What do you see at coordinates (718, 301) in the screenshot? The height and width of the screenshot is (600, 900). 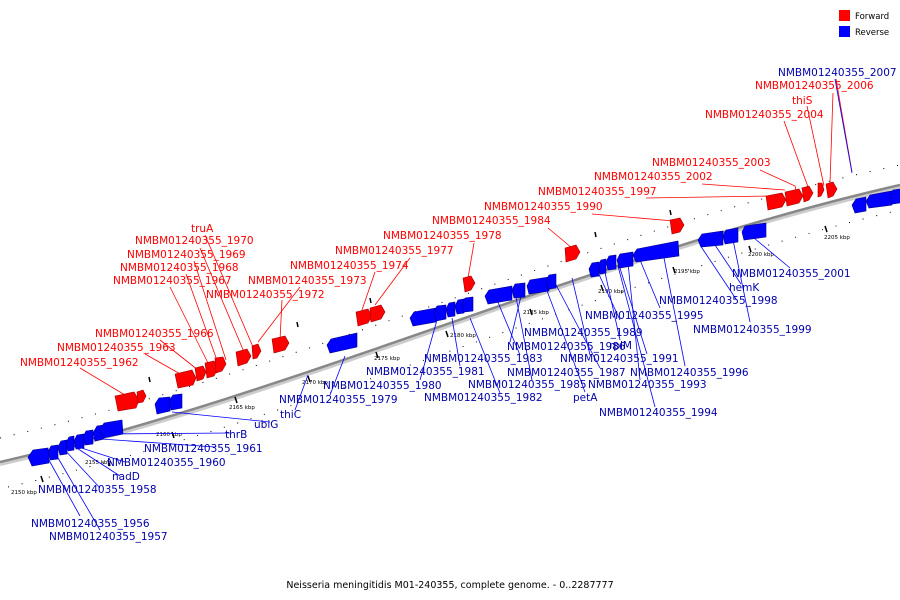 I see `gene-label: NMBM01240355_1998` at bounding box center [718, 301].